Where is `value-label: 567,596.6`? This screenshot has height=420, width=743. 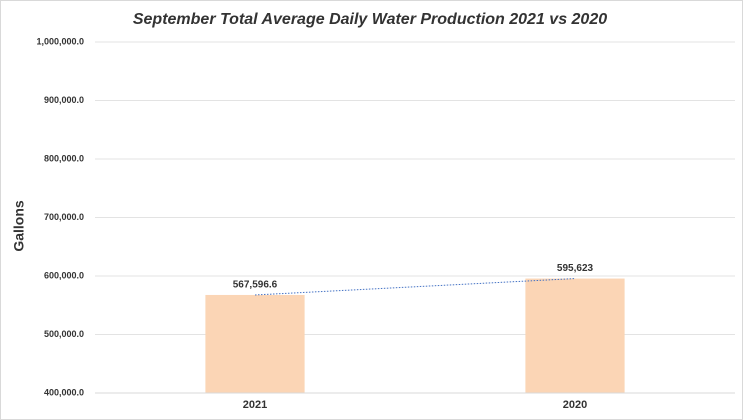 value-label: 567,596.6 is located at coordinates (255, 285).